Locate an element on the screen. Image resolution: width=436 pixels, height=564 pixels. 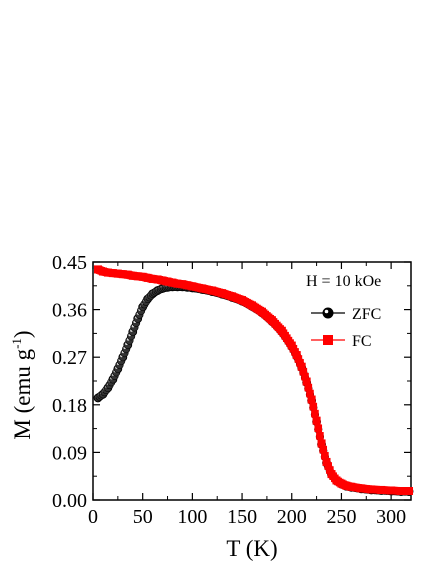
y-axis-title-superscript: -1 is located at coordinates (16, 343).